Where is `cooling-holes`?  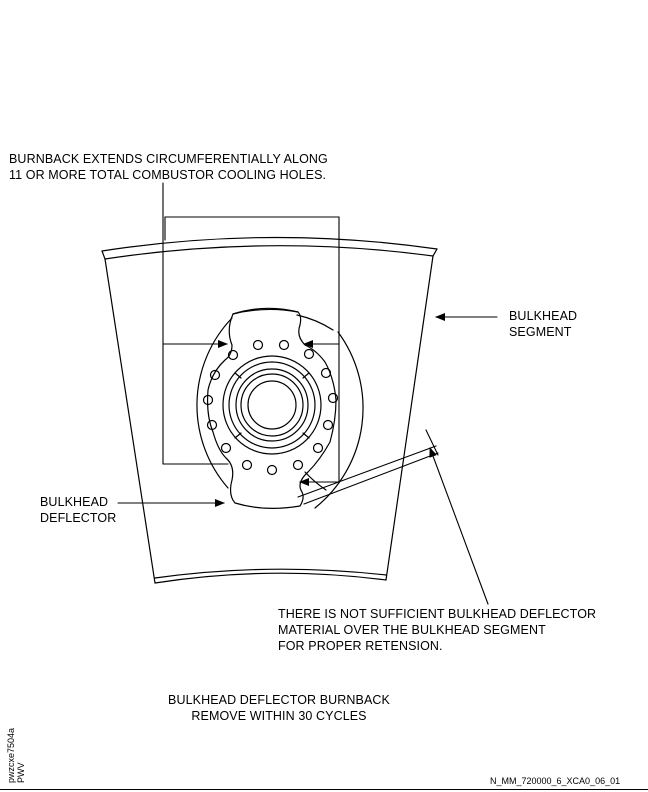 cooling-holes is located at coordinates (270, 407).